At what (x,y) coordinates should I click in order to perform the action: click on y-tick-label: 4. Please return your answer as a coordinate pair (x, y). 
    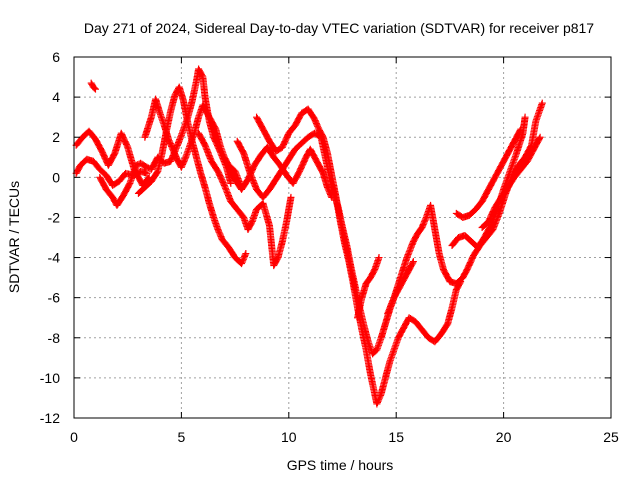
    Looking at the image, I should click on (56, 97).